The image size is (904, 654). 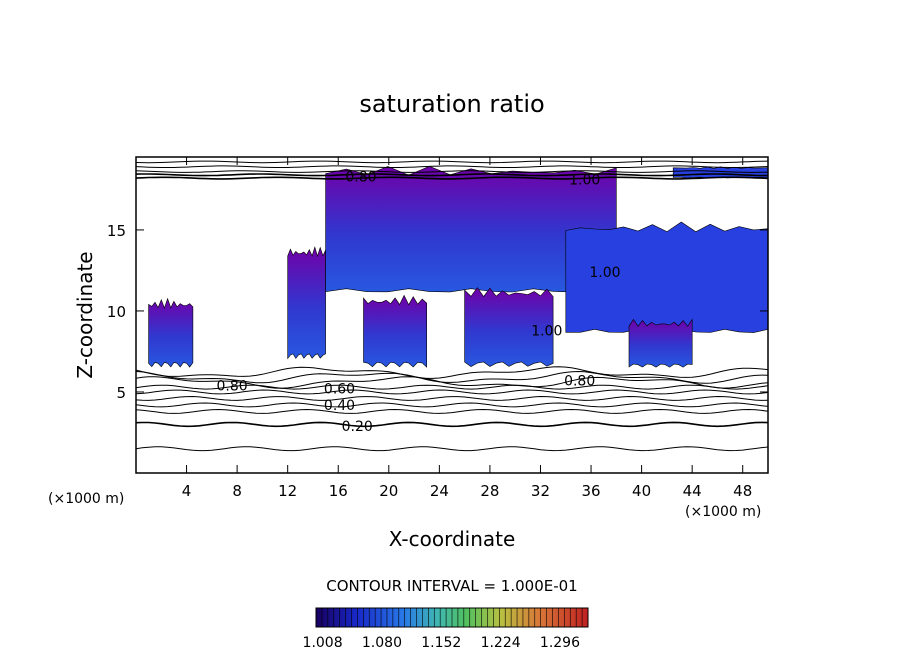 I want to click on color-bar-divisions, so click(x=452, y=617).